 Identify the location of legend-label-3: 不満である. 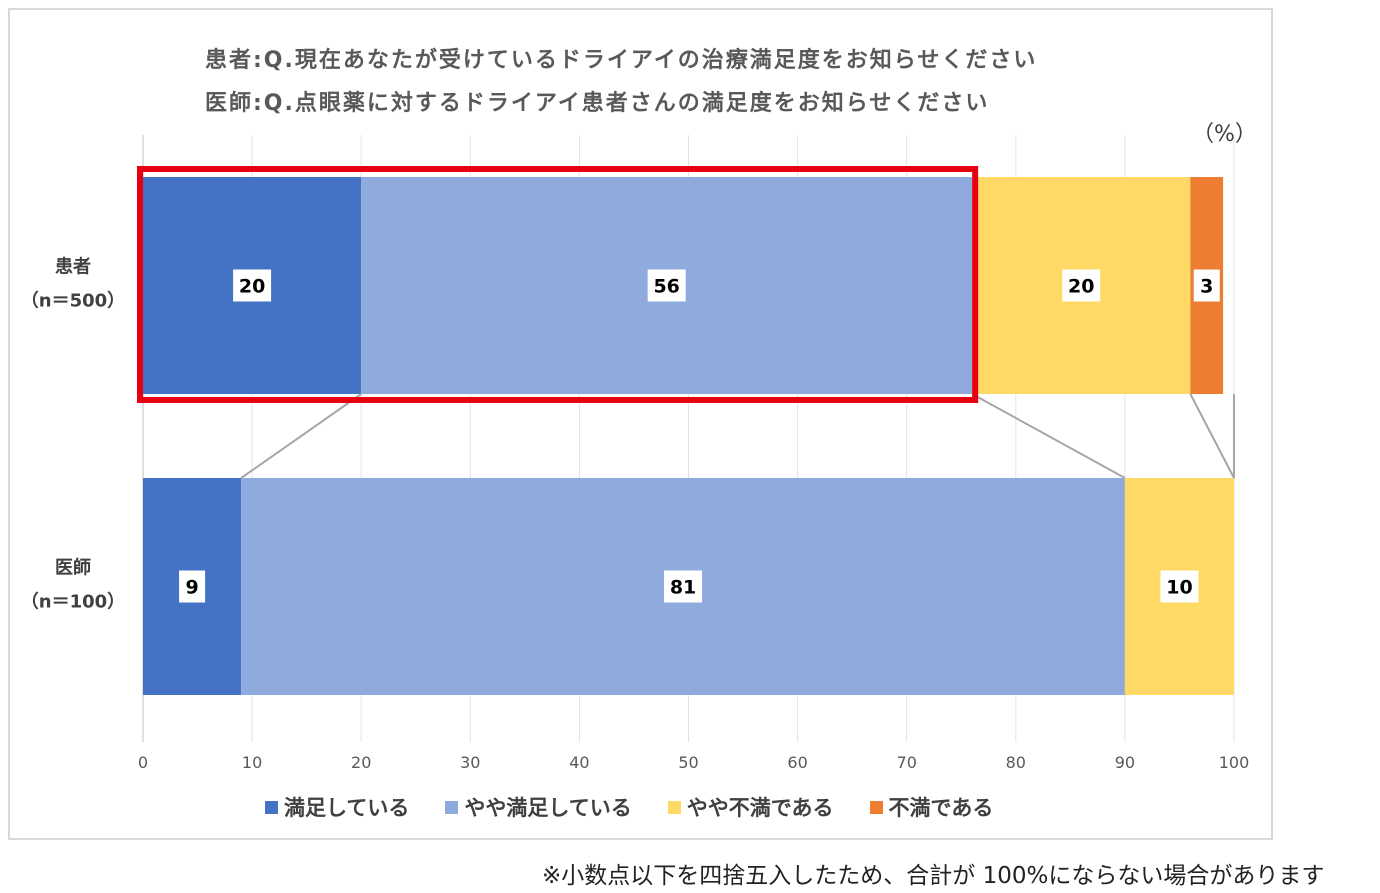
(941, 808).